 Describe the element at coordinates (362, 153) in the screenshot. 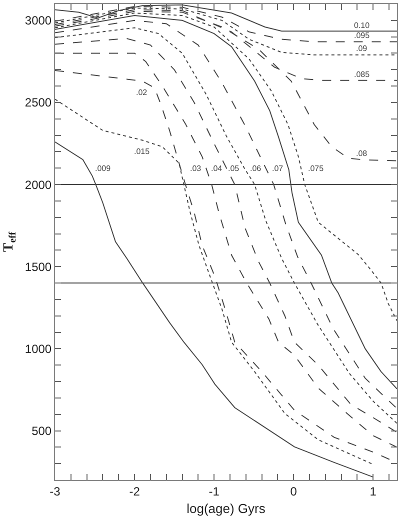

I see `series-label: .08` at that location.